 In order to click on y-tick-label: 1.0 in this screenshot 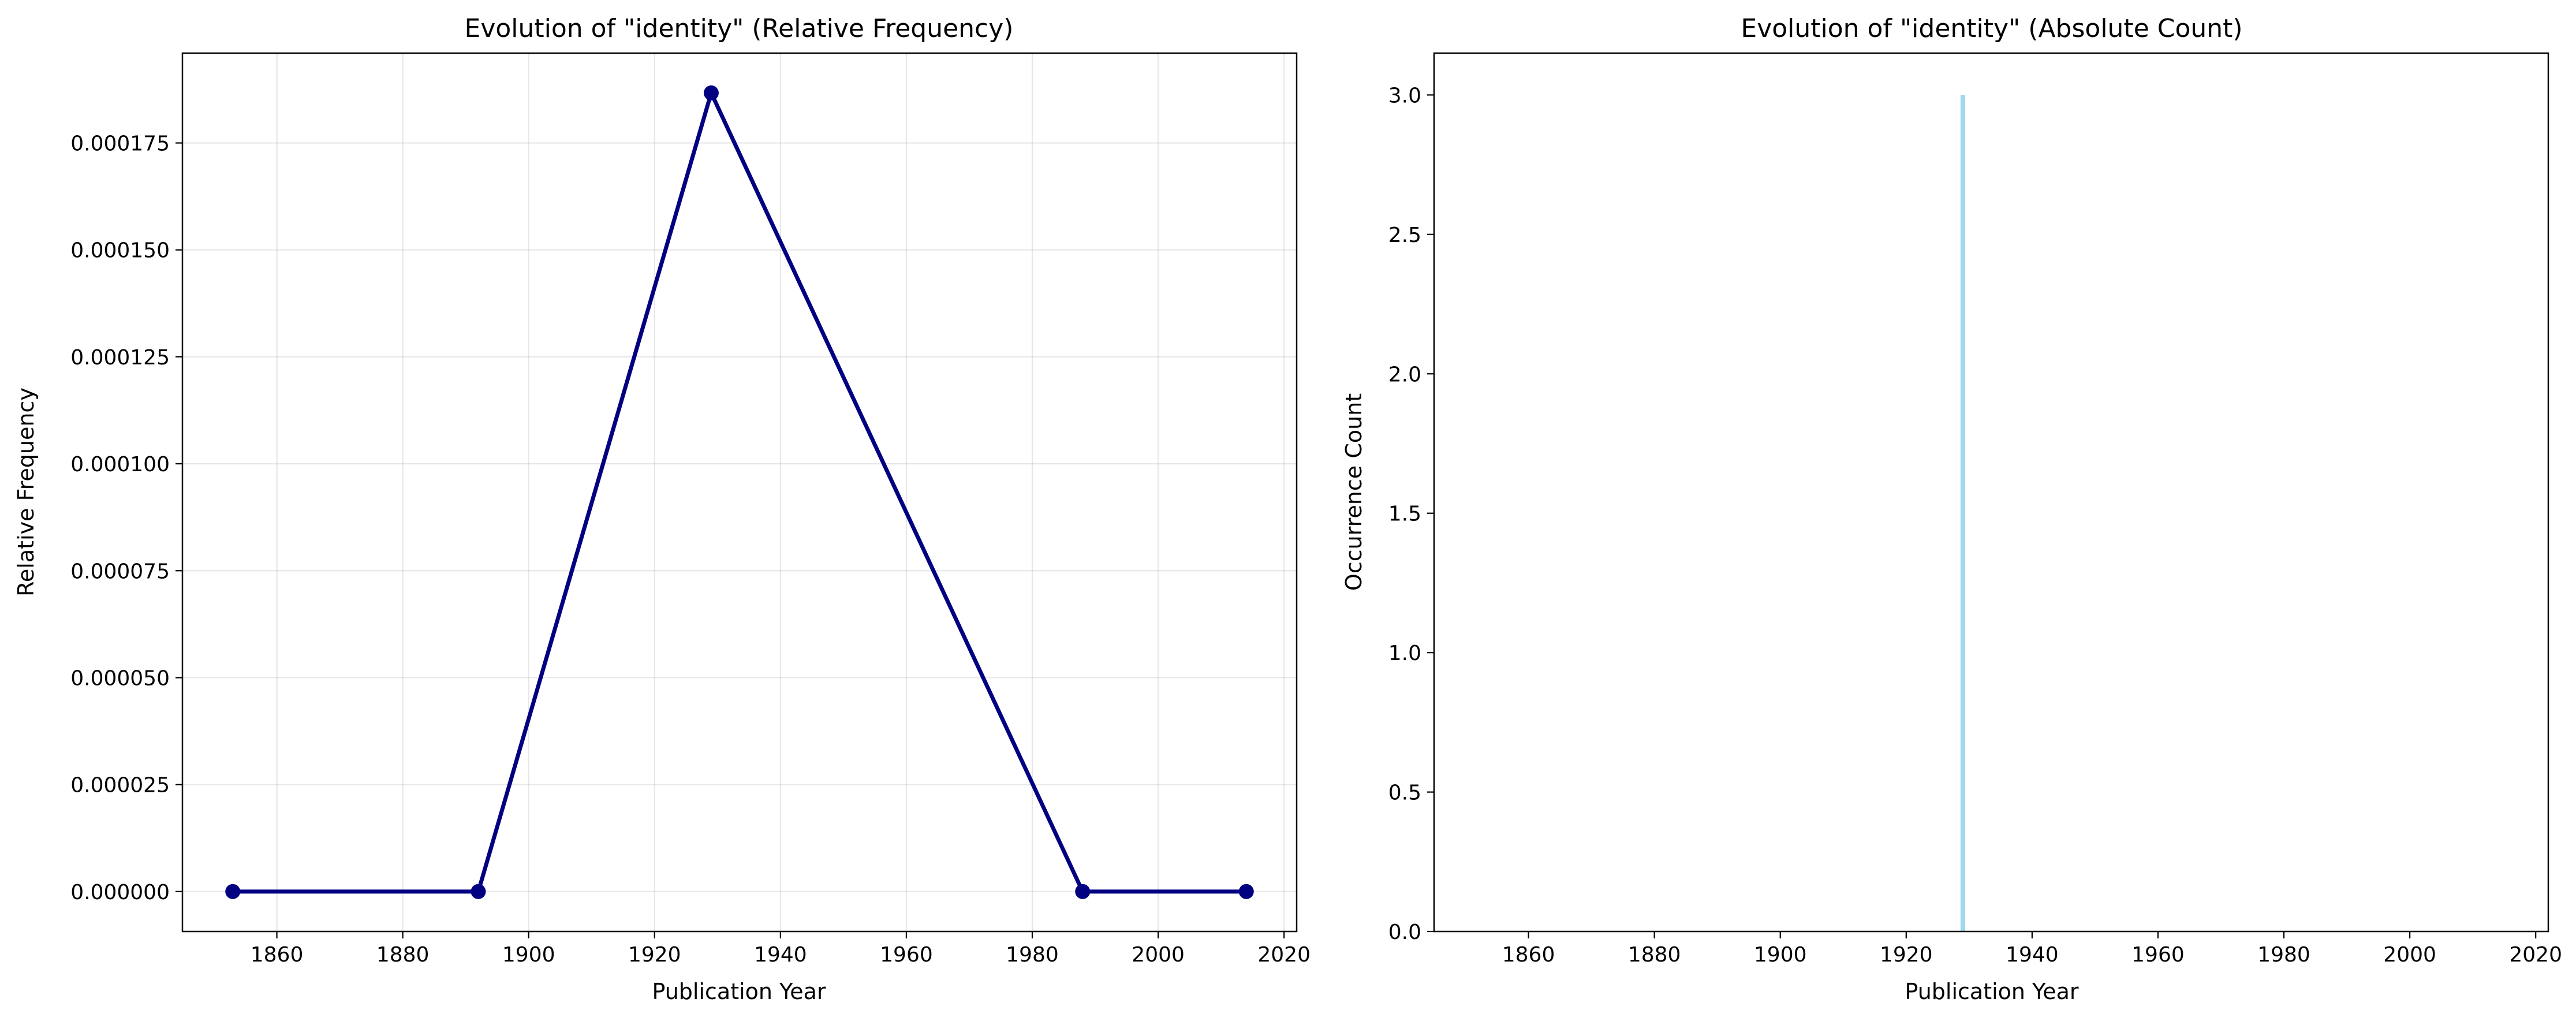, I will do `click(1404, 653)`.